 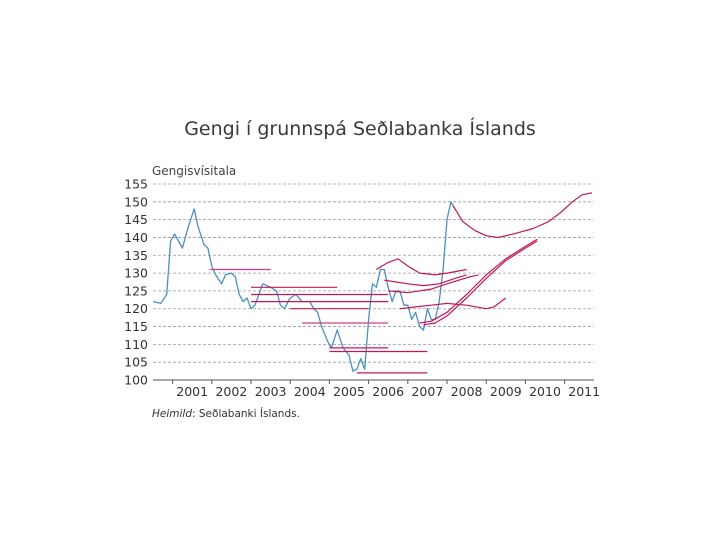 What do you see at coordinates (136, 326) in the screenshot?
I see `y-tick-label: 115` at bounding box center [136, 326].